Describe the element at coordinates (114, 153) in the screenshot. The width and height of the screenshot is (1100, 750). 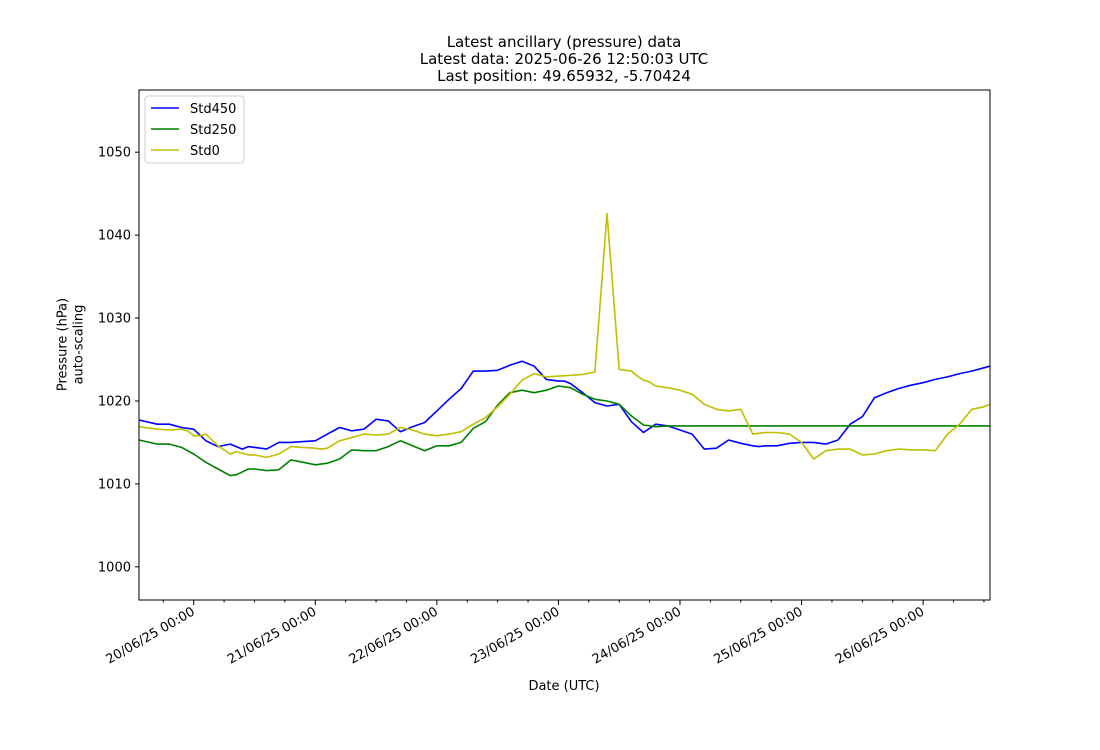
I see `y-tick-label: 1050` at that location.